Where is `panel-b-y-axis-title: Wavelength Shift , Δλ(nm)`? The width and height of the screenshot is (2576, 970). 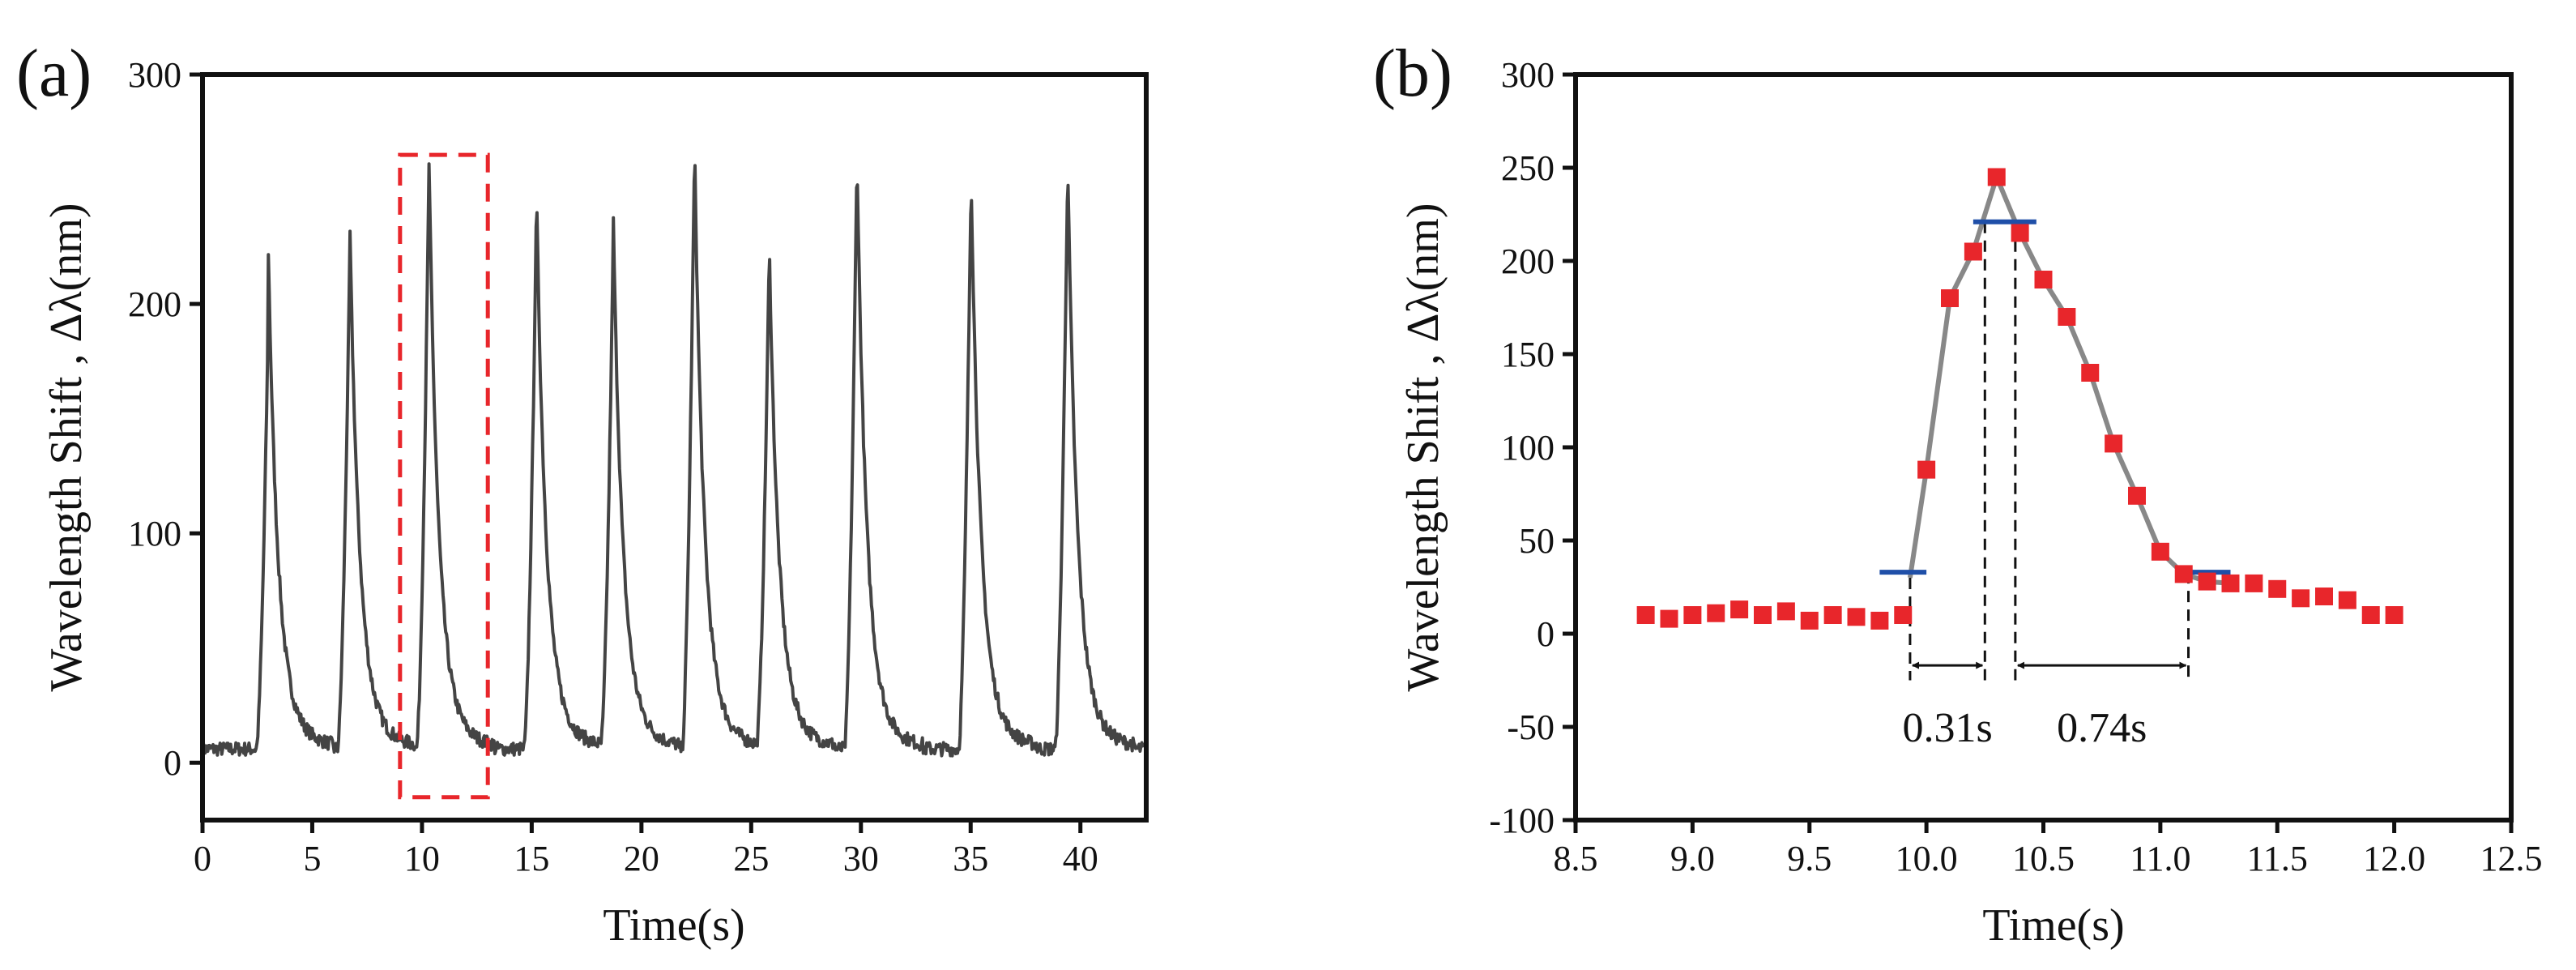
panel-b-y-axis-title: Wavelength Shift , Δλ(nm) is located at coordinates (1423, 447).